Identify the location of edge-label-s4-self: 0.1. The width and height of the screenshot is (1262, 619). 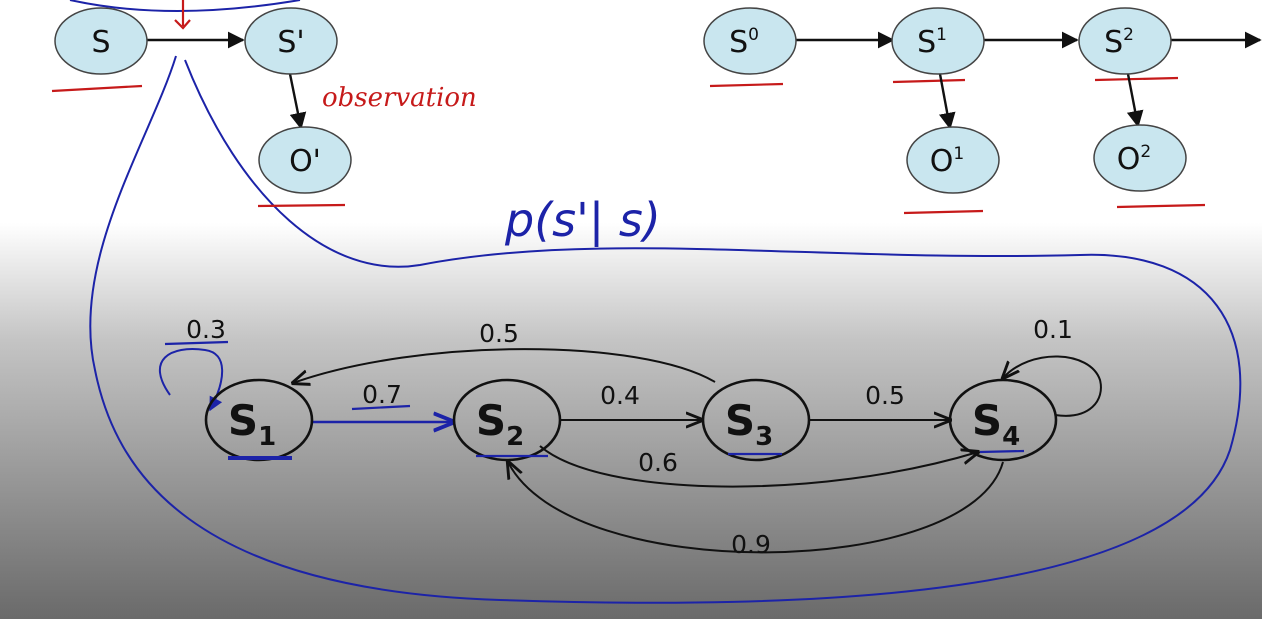
(1053, 329).